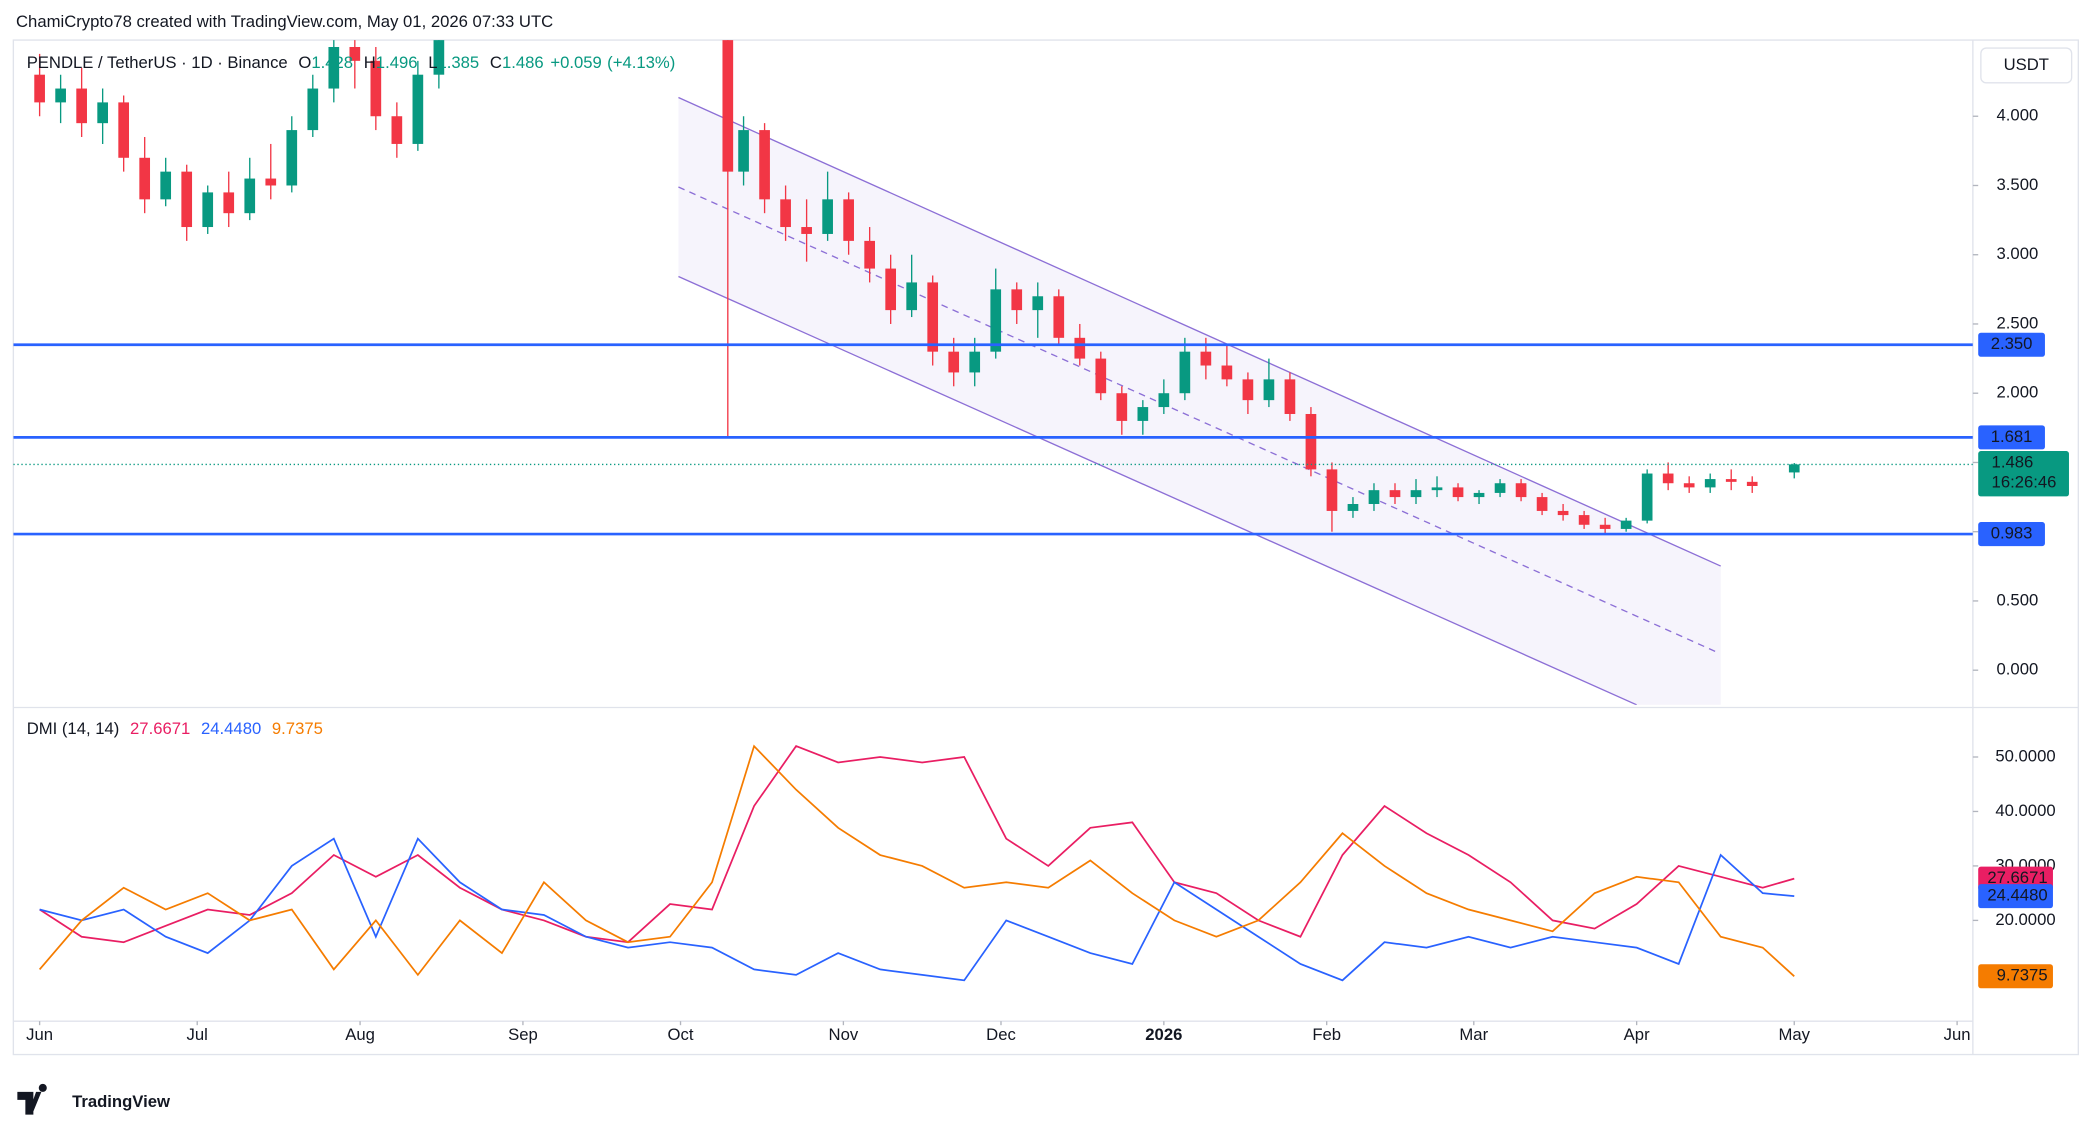 Image resolution: width=2093 pixels, height=1146 pixels. I want to click on dmi-value-tag-label: 27.6671, so click(2017, 877).